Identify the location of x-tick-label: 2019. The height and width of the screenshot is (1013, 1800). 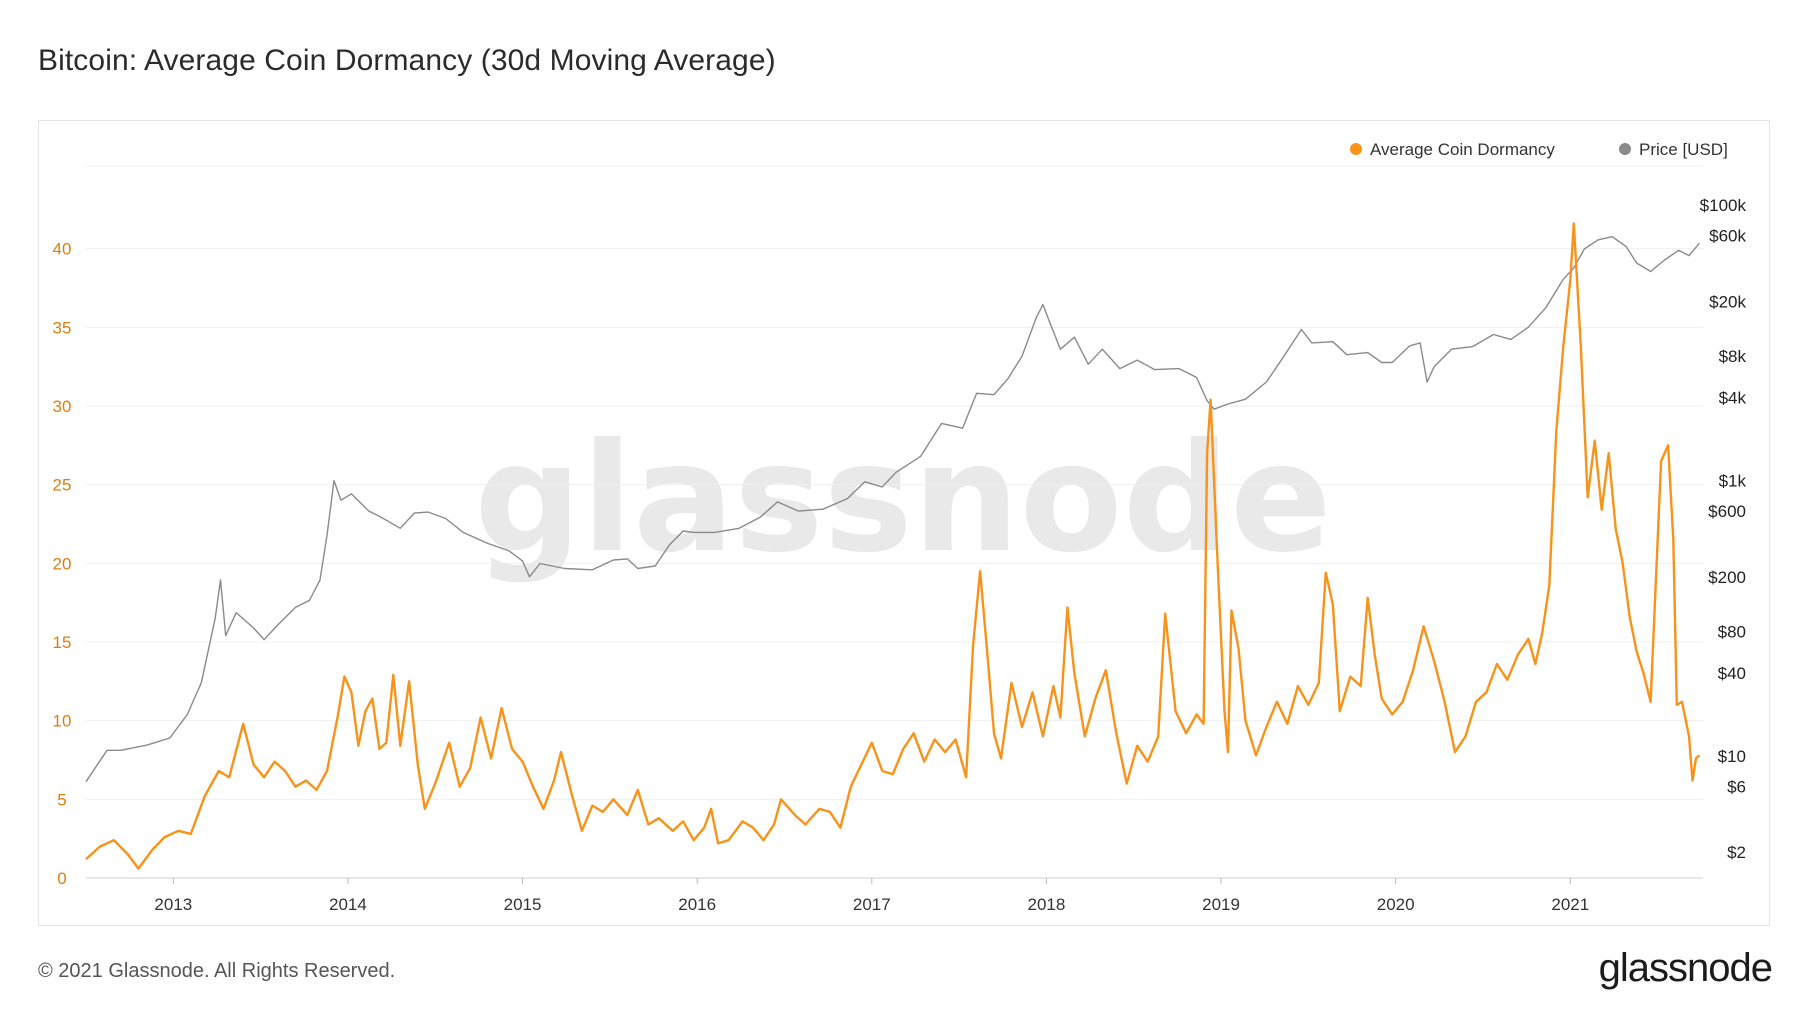
(1221, 904).